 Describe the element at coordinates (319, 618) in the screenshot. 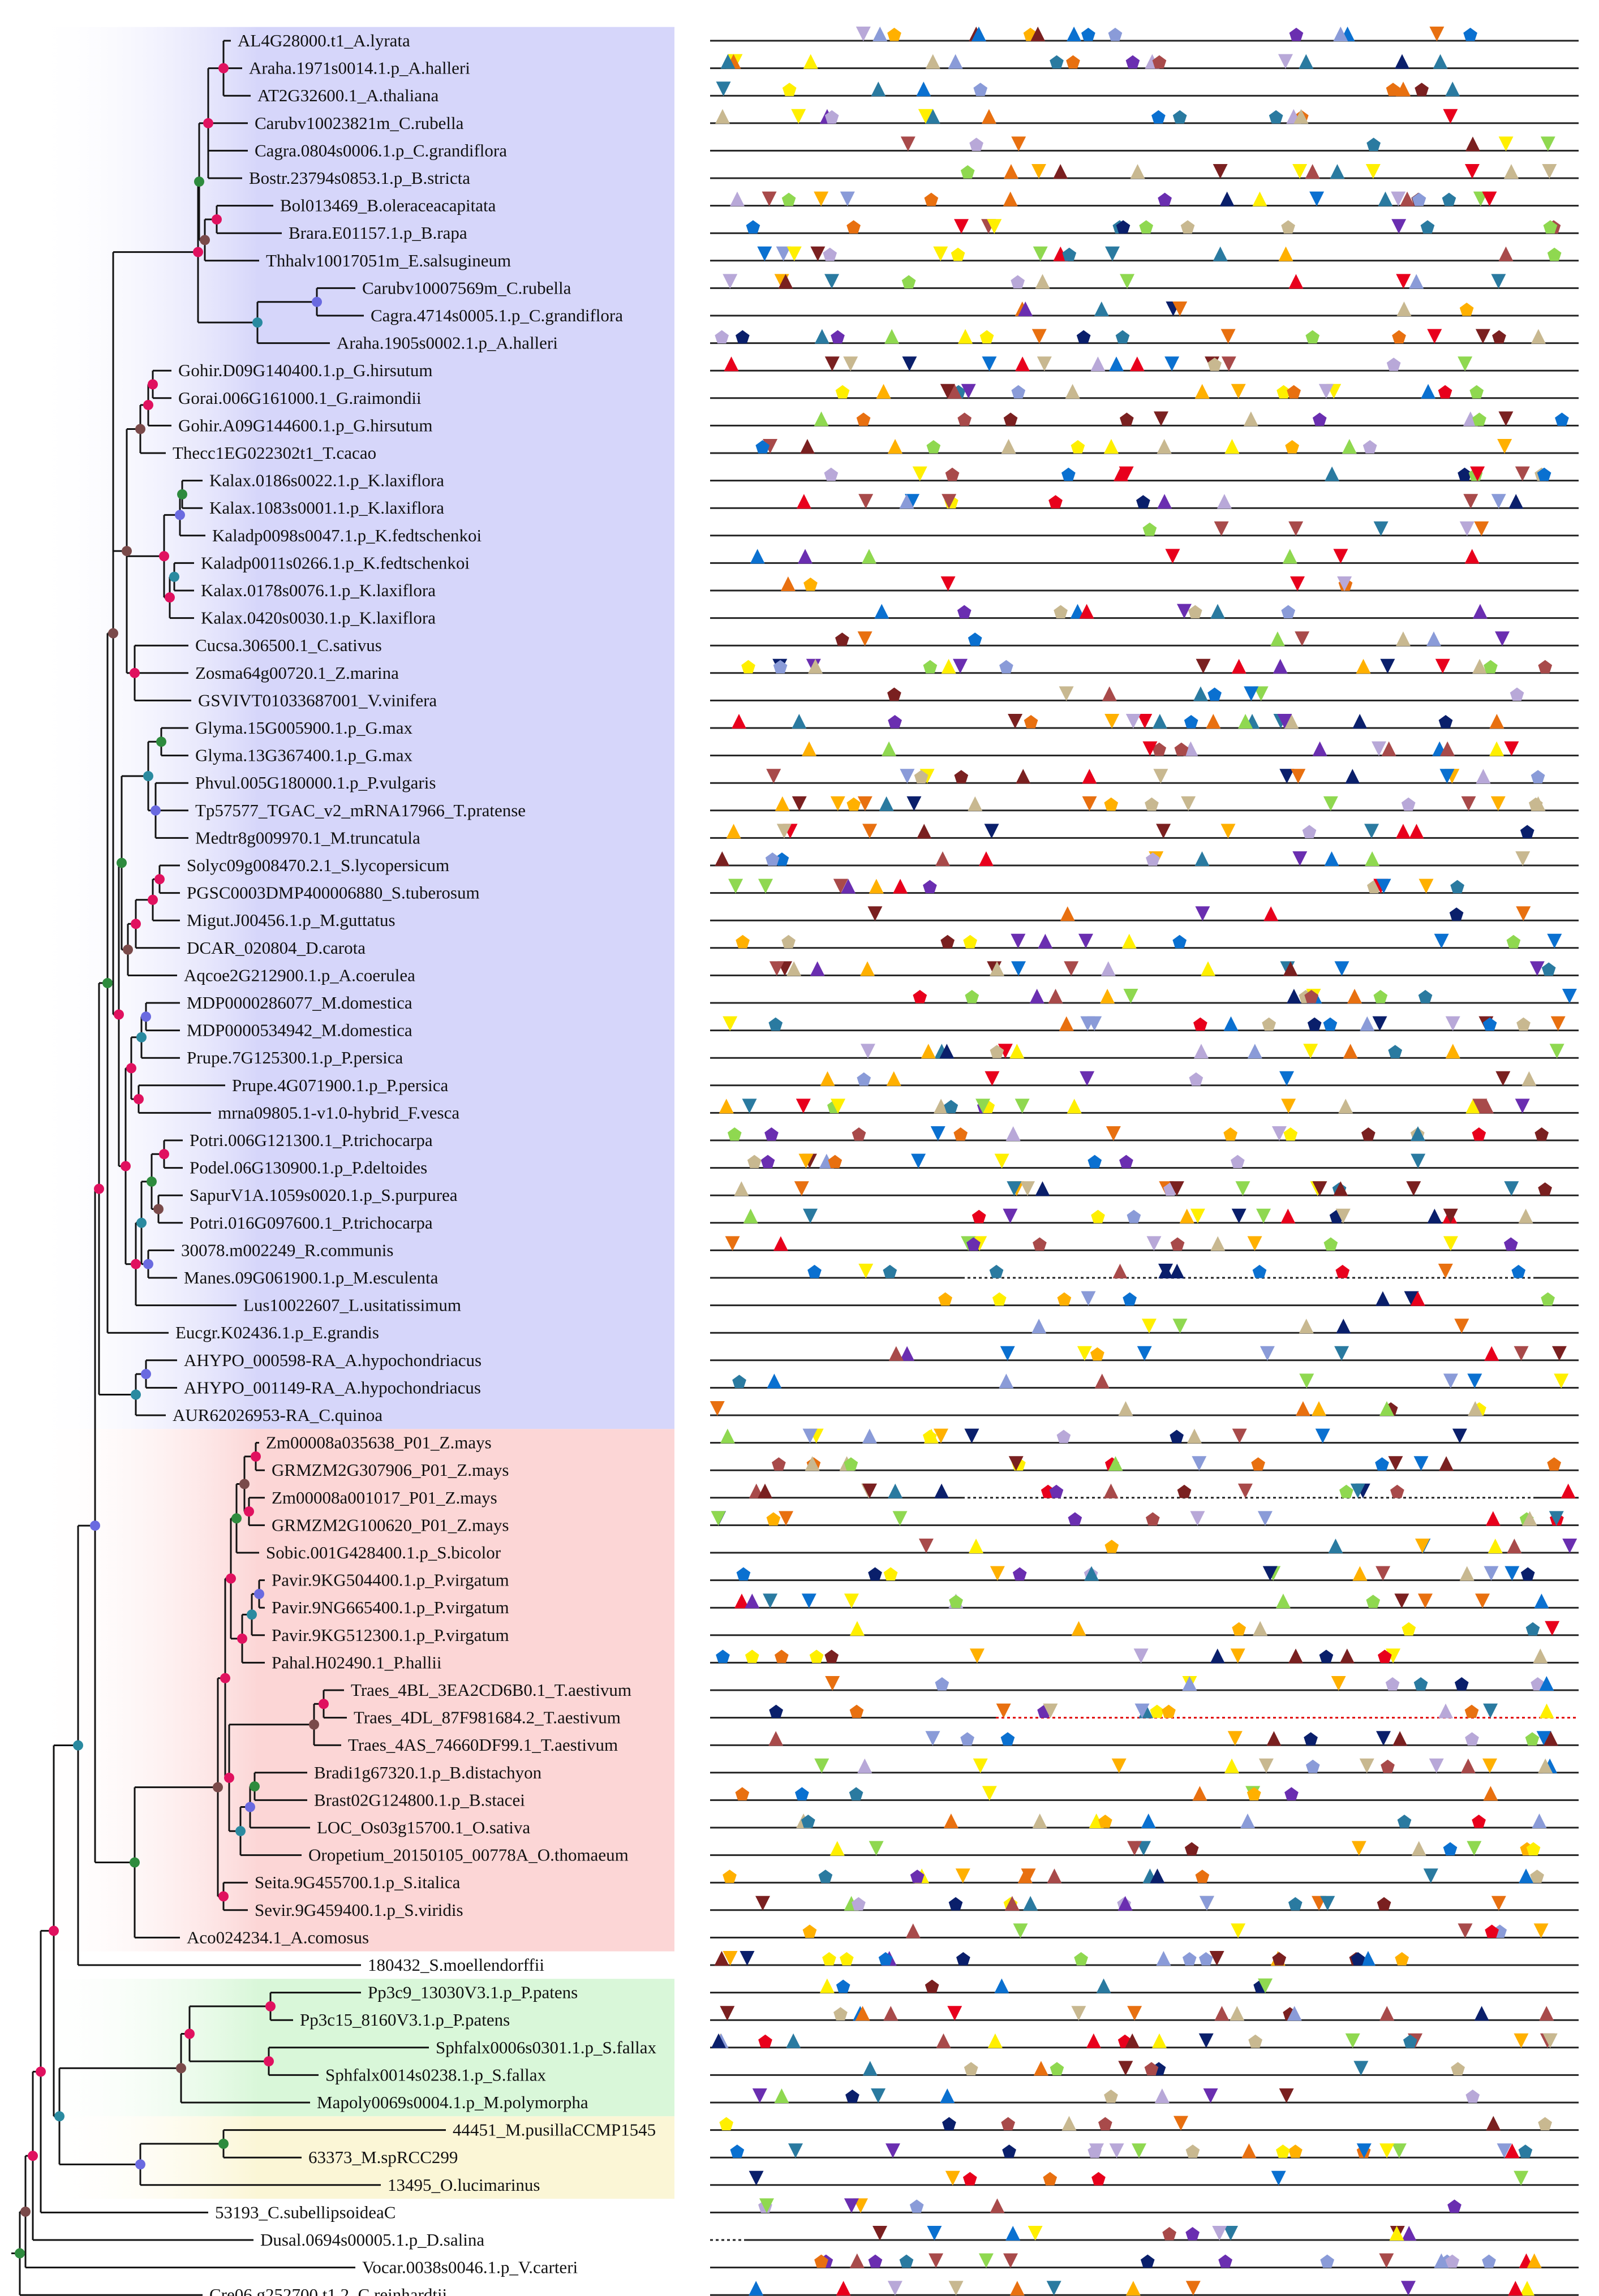

I see `taxon-label: Kalax.0420s0030.1.p_K.laxiflora` at that location.